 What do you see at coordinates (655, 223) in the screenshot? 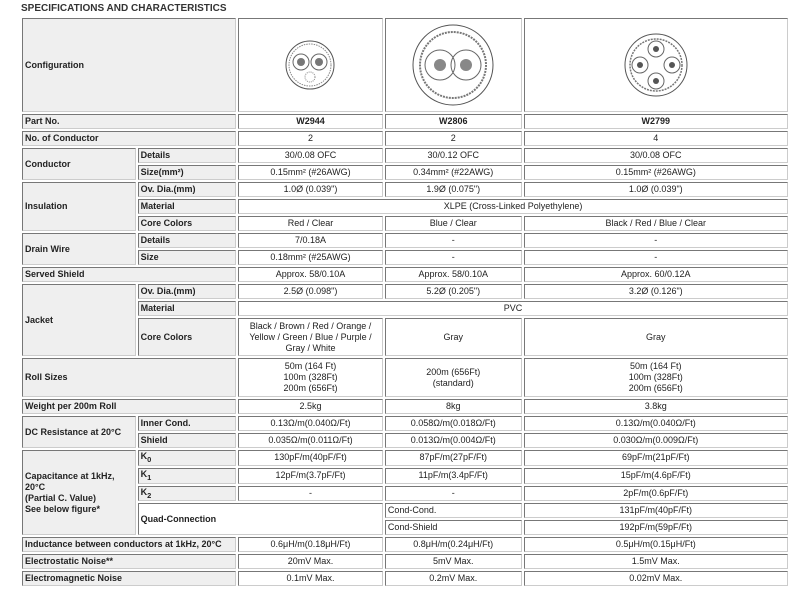
I see `cell: Black / Red / Blue / Clear` at bounding box center [655, 223].